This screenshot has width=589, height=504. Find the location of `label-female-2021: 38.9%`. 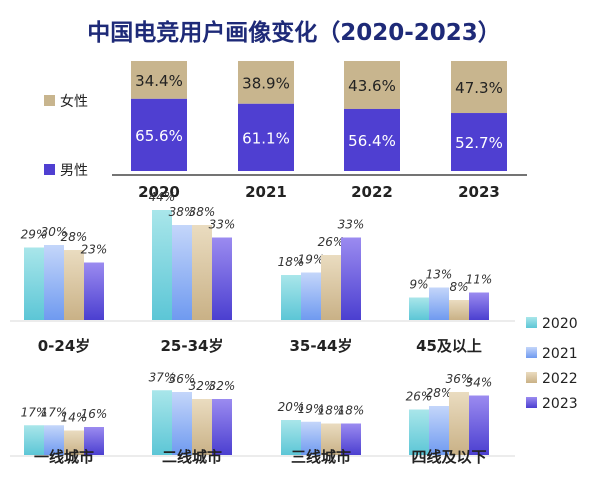

label-female-2021: 38.9% is located at coordinates (266, 83).